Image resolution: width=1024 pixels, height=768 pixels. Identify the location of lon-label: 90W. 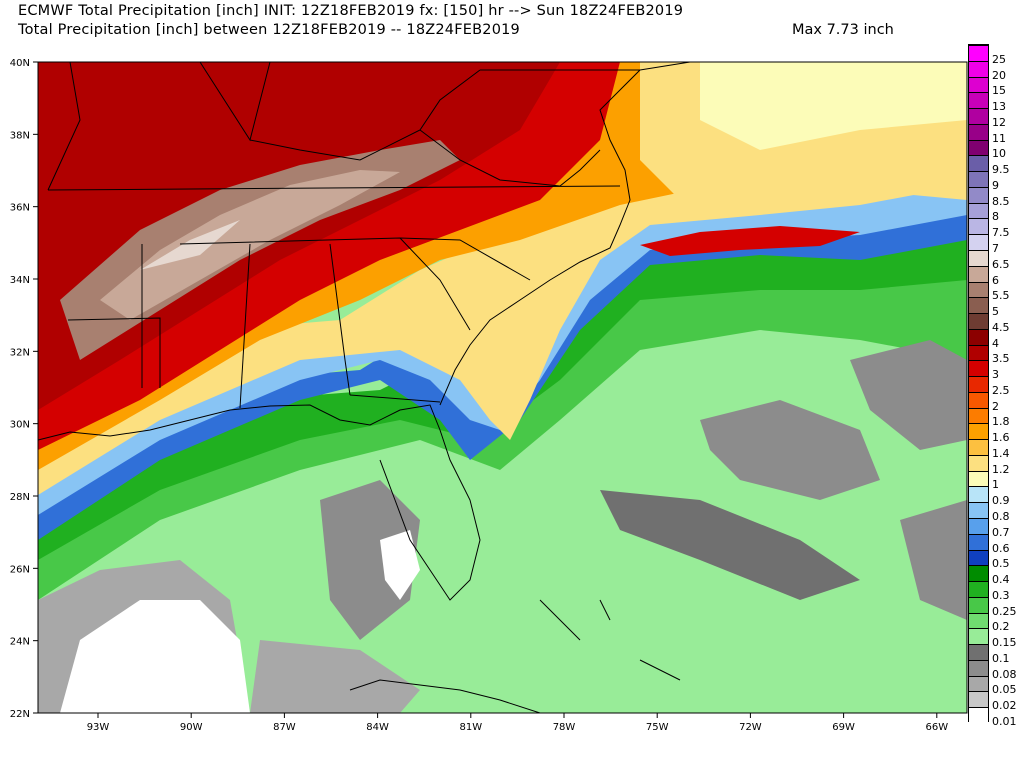
(191, 727).